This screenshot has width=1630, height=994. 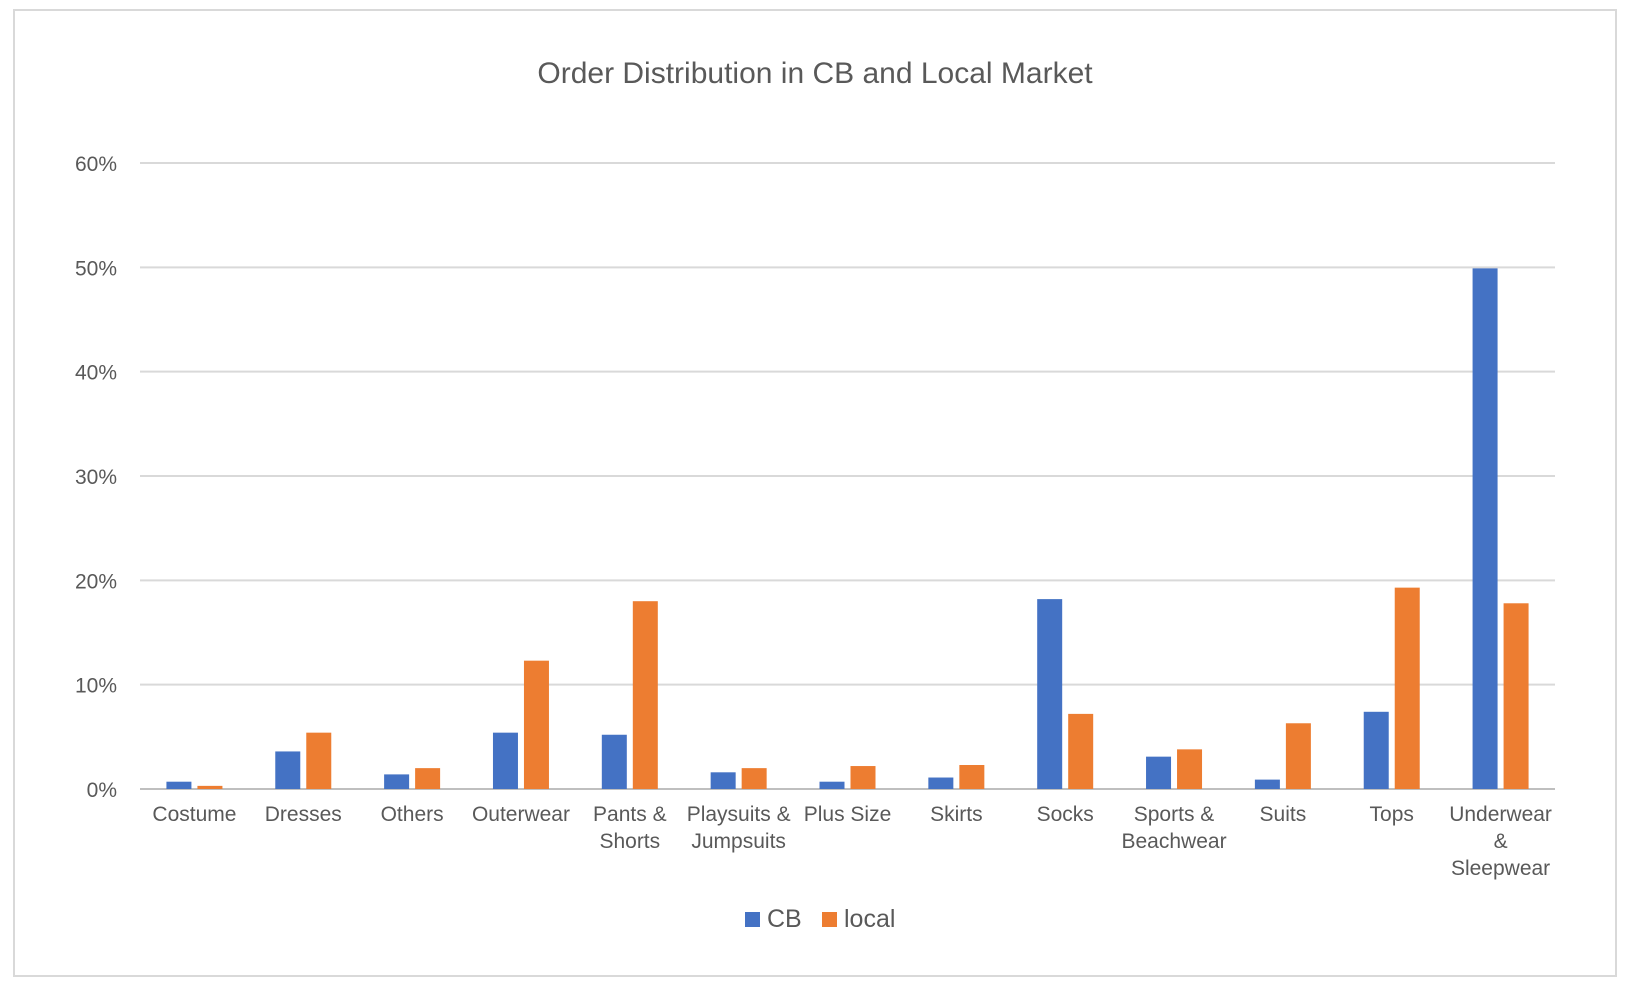 I want to click on x-tick-label: Dresses, so click(x=303, y=814).